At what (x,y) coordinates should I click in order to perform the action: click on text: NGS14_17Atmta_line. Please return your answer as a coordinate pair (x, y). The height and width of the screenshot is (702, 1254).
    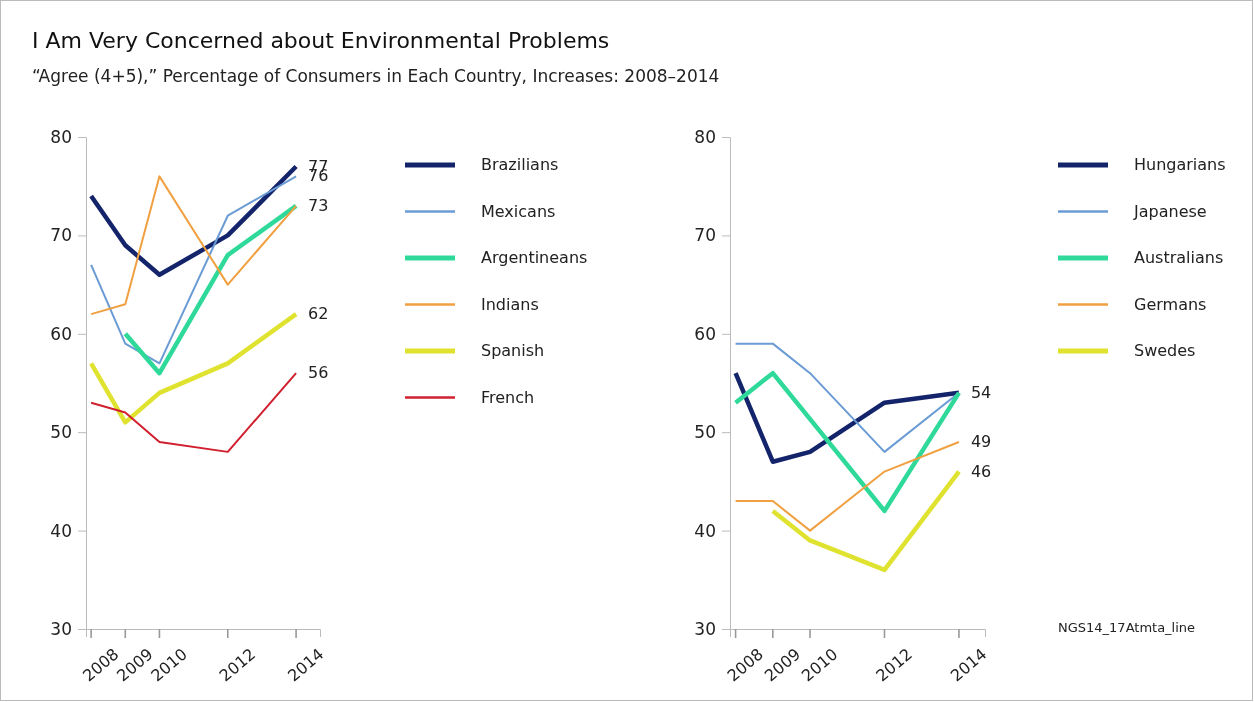
    Looking at the image, I should click on (1127, 627).